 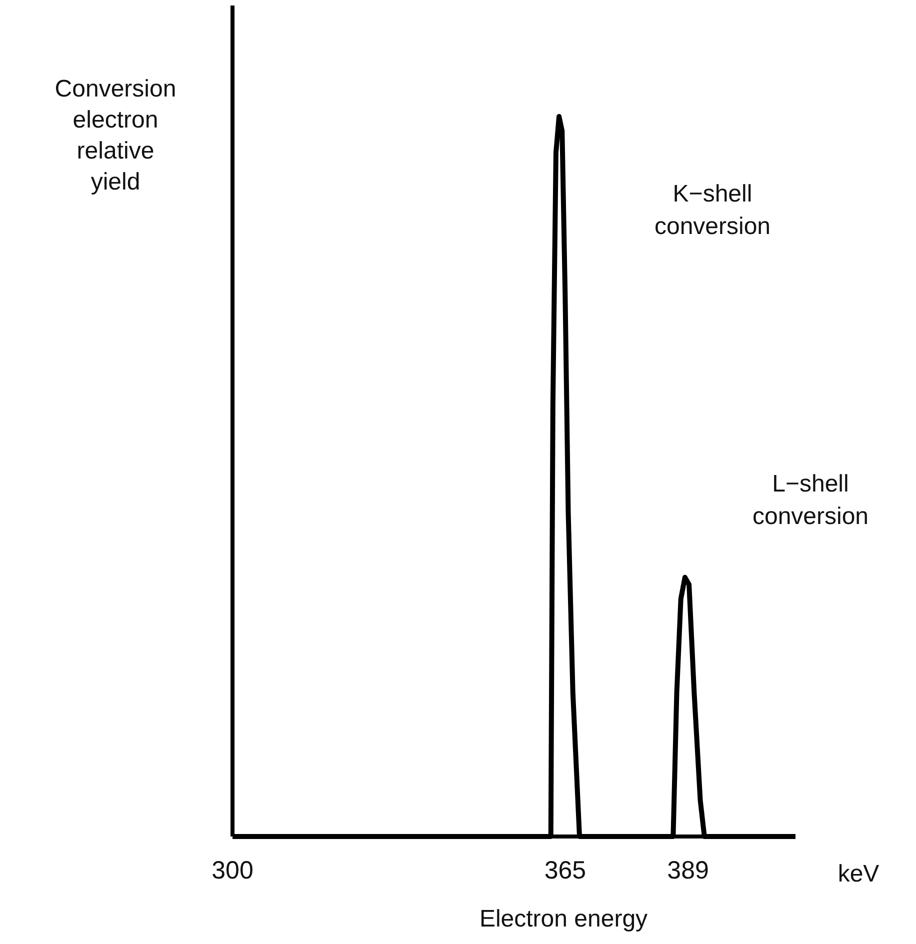 What do you see at coordinates (688, 870) in the screenshot?
I see `x-tick-label: 389` at bounding box center [688, 870].